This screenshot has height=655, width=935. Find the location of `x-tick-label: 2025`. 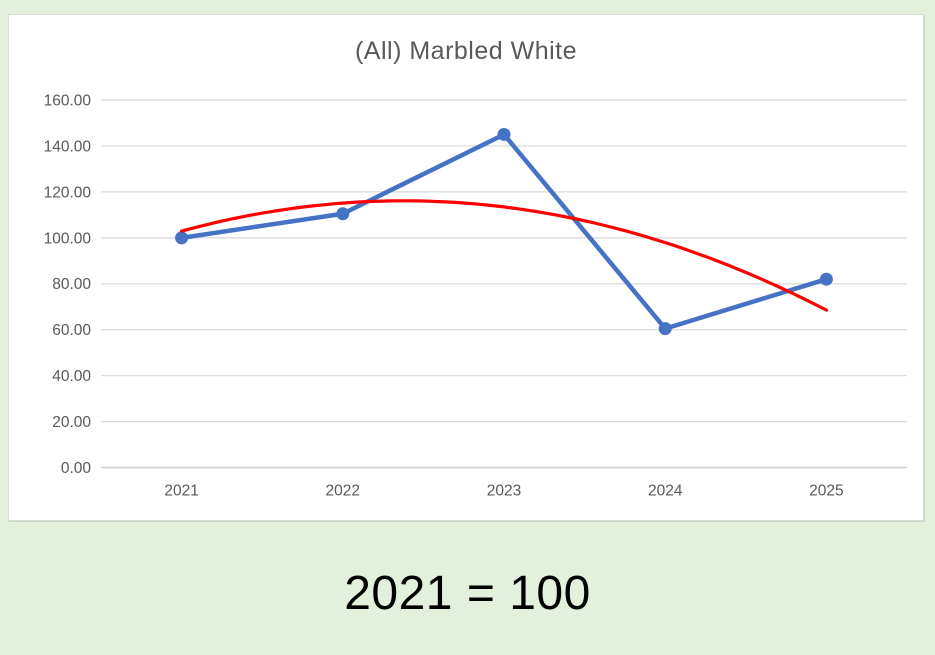

x-tick-label: 2025 is located at coordinates (826, 491).